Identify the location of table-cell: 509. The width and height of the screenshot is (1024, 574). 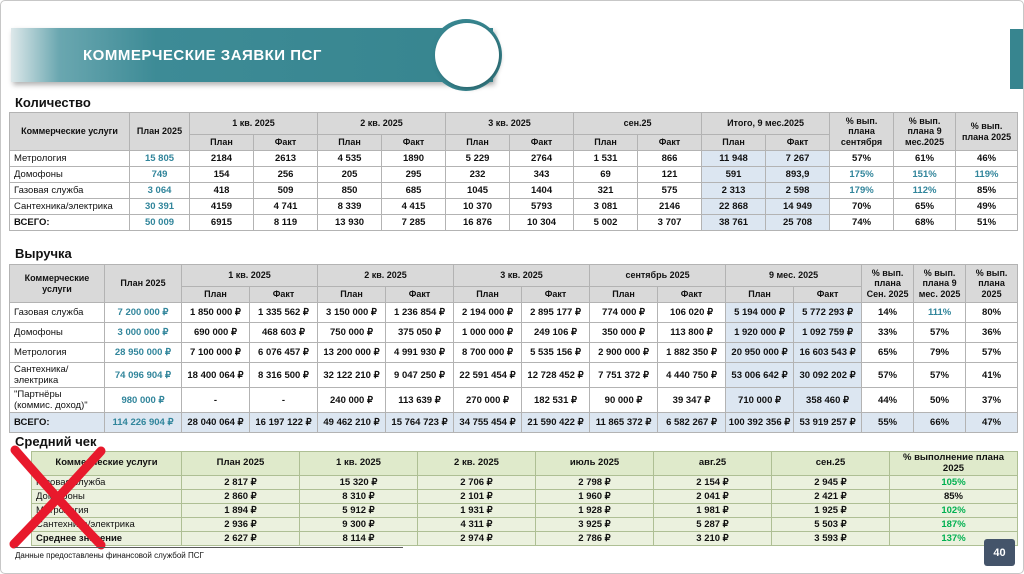
(285, 190).